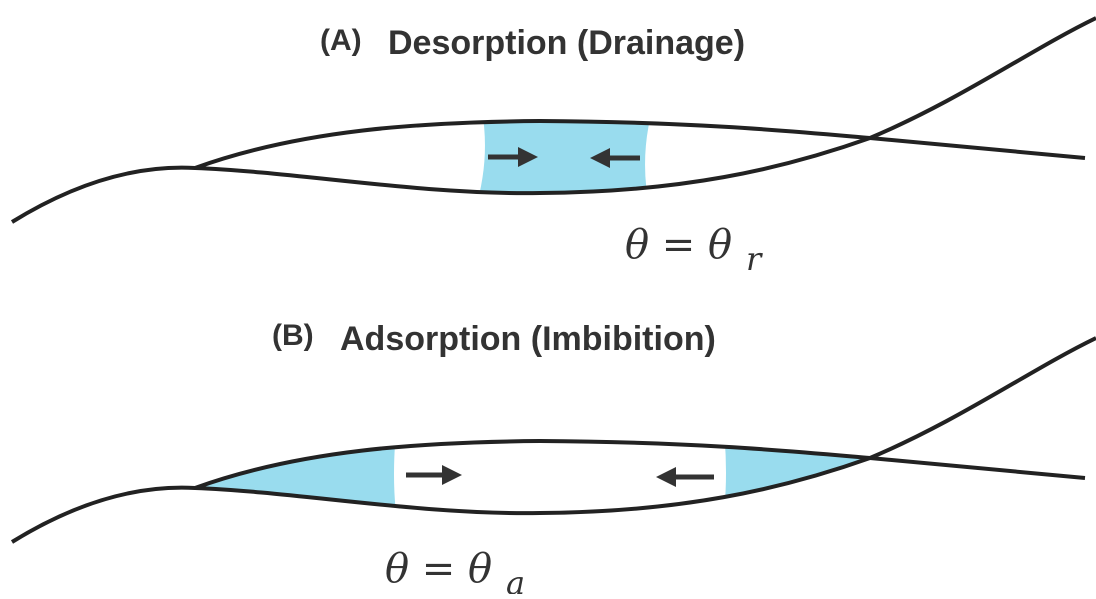 Image resolution: width=1096 pixels, height=599 pixels. I want to click on subscript: r, so click(754, 259).